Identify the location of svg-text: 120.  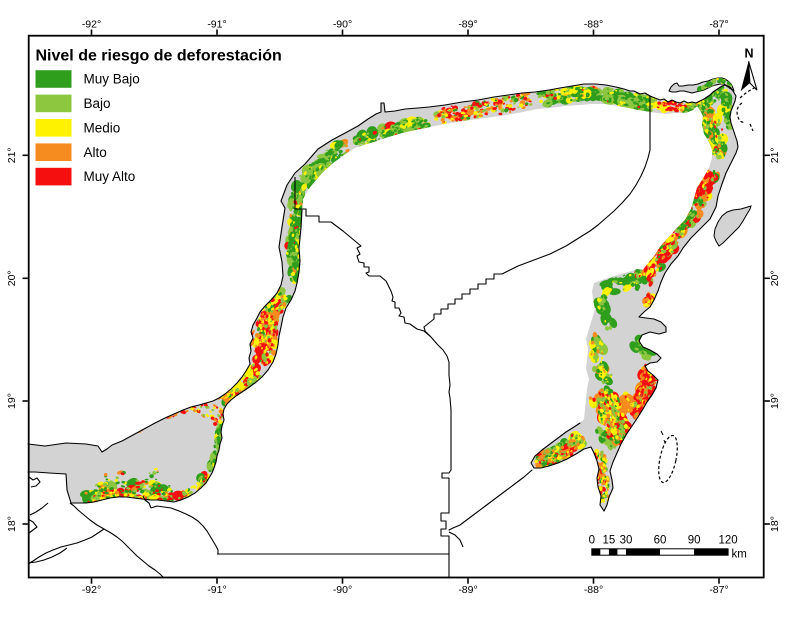
(728, 541).